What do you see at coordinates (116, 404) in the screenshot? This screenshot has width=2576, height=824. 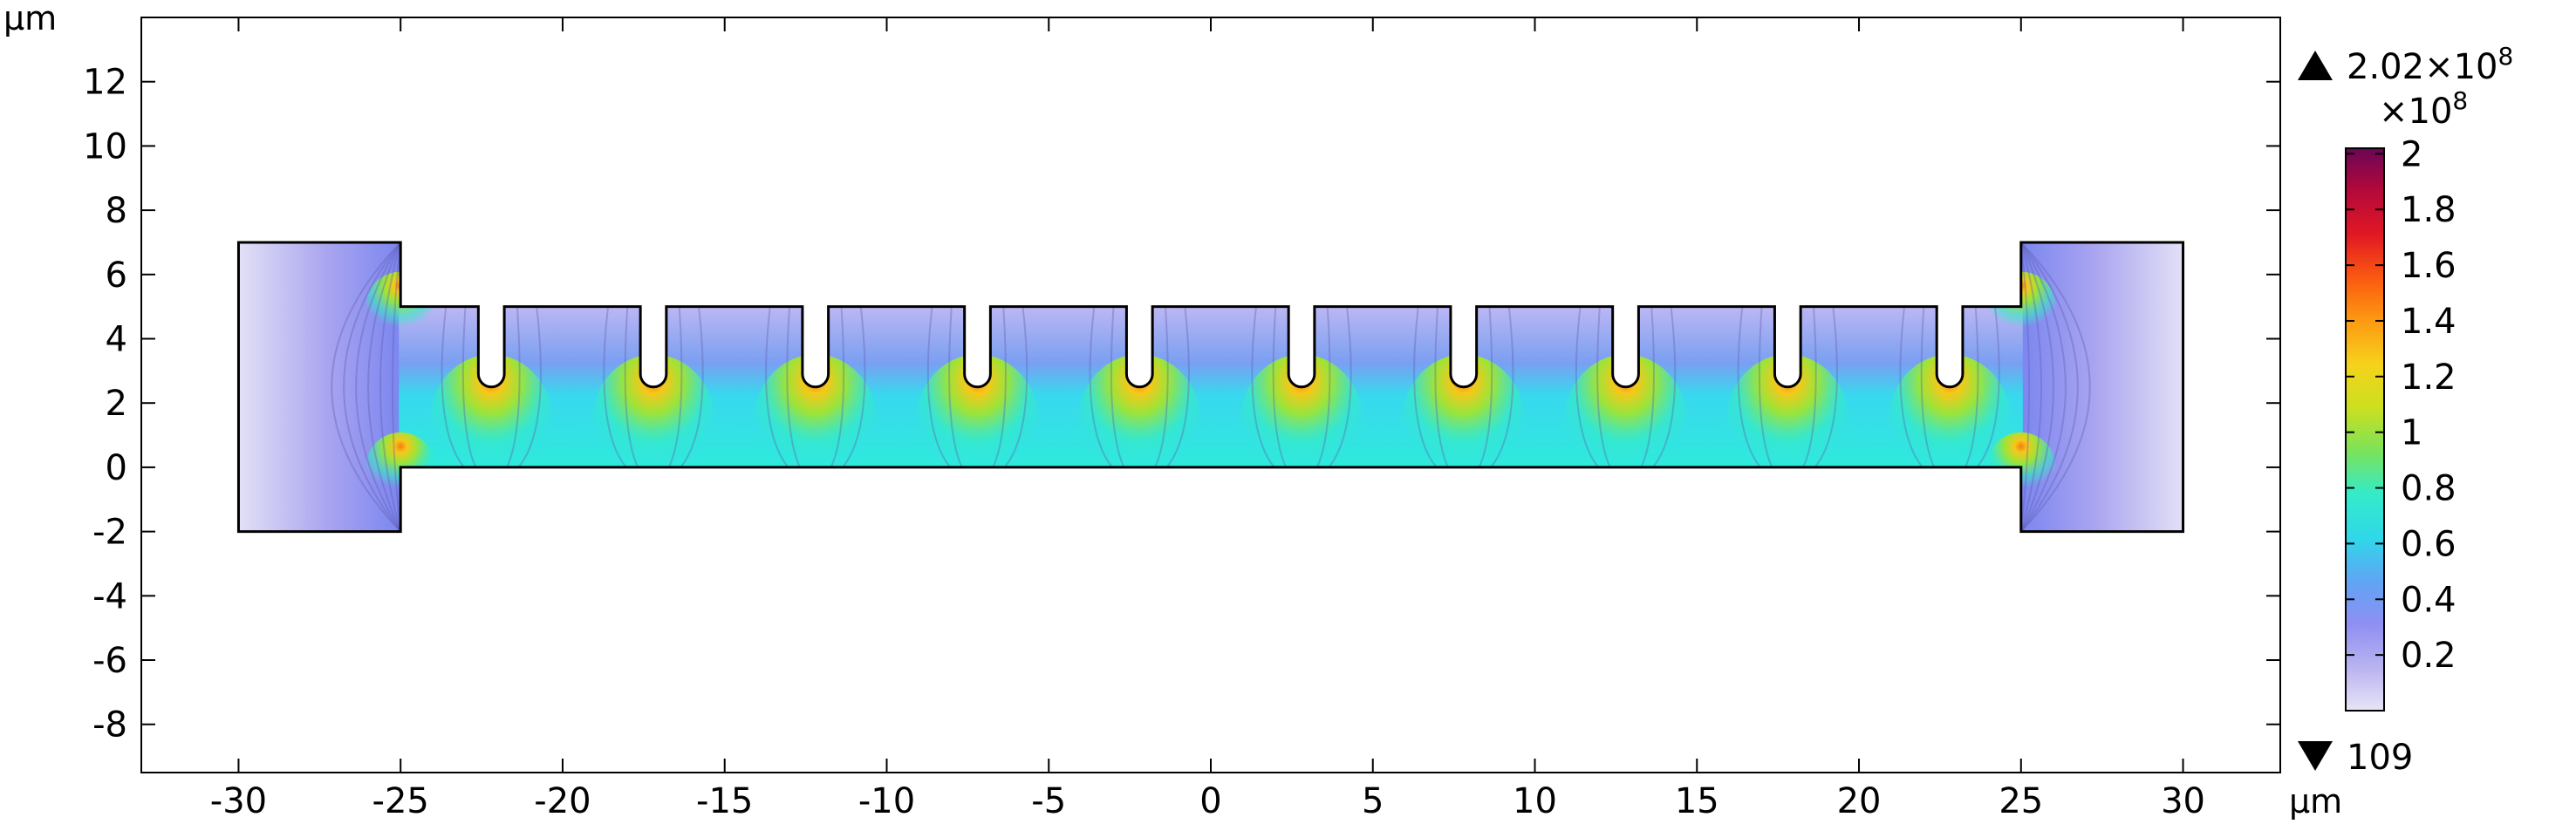 I see `y-tick-label: 2` at bounding box center [116, 404].